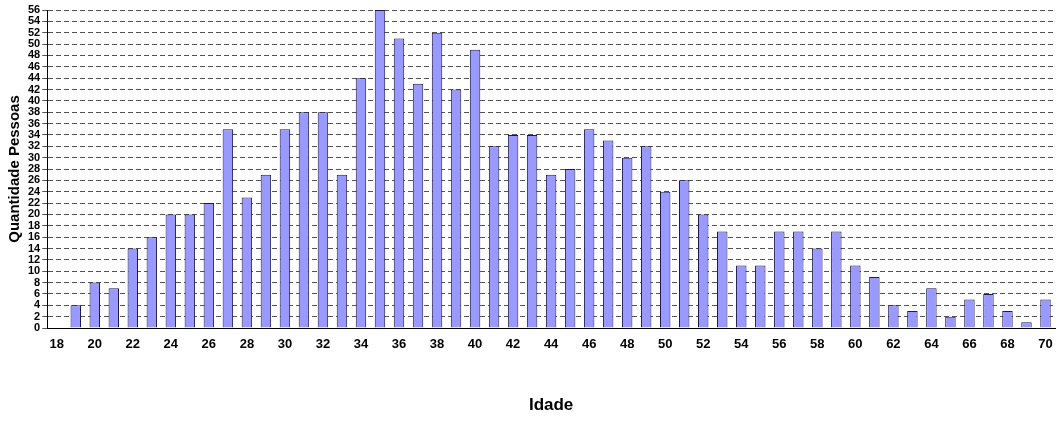 This screenshot has height=440, width=1061. Describe the element at coordinates (133, 344) in the screenshot. I see `x-tick-label: 22` at that location.